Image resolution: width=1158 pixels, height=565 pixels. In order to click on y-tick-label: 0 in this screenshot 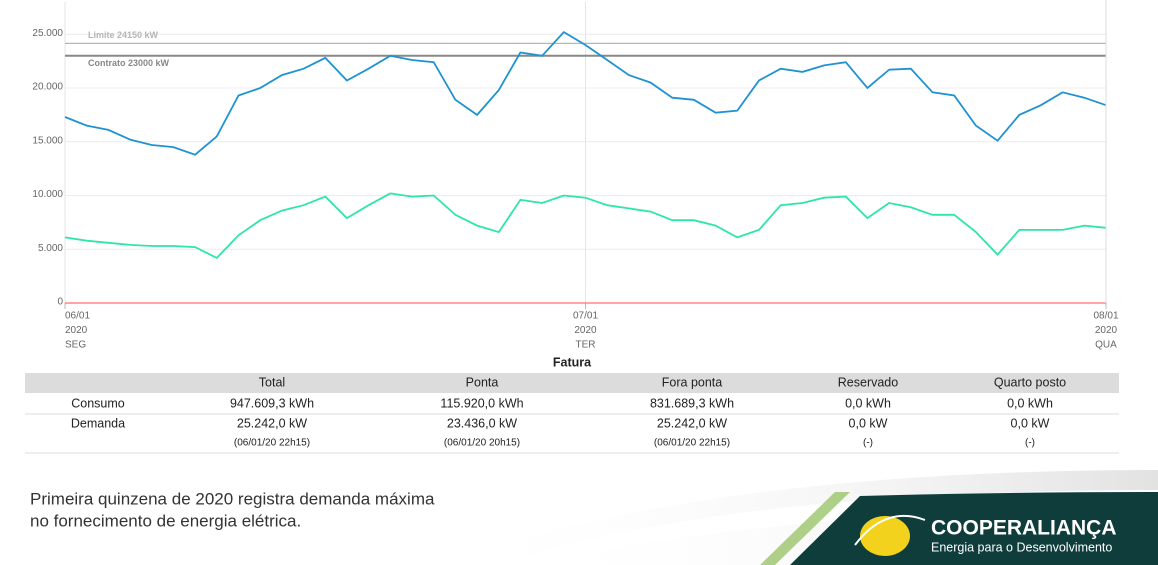, I will do `click(60, 302)`.